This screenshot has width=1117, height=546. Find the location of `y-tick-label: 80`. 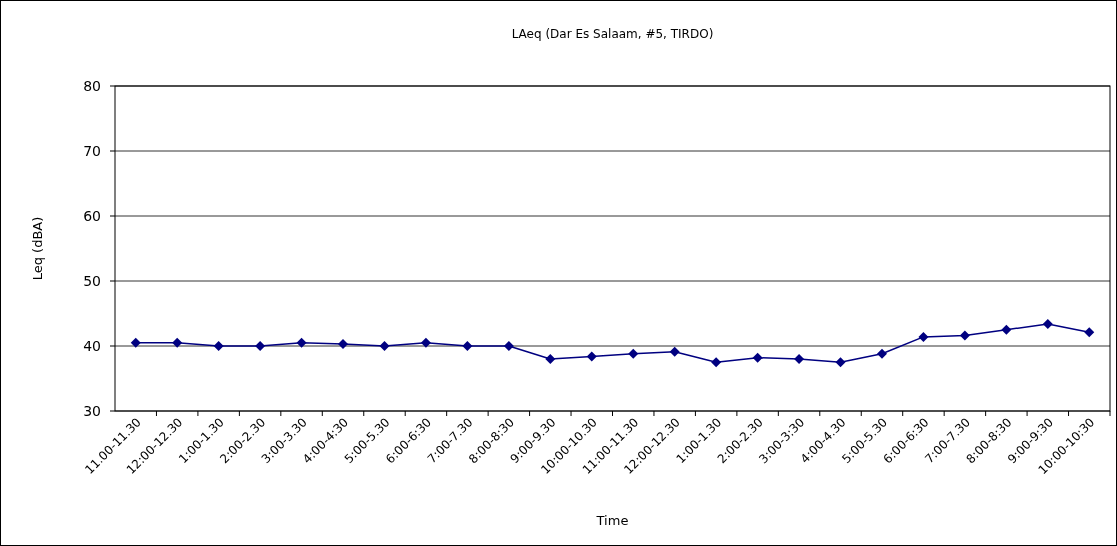

y-tick-label: 80 is located at coordinates (92, 86).